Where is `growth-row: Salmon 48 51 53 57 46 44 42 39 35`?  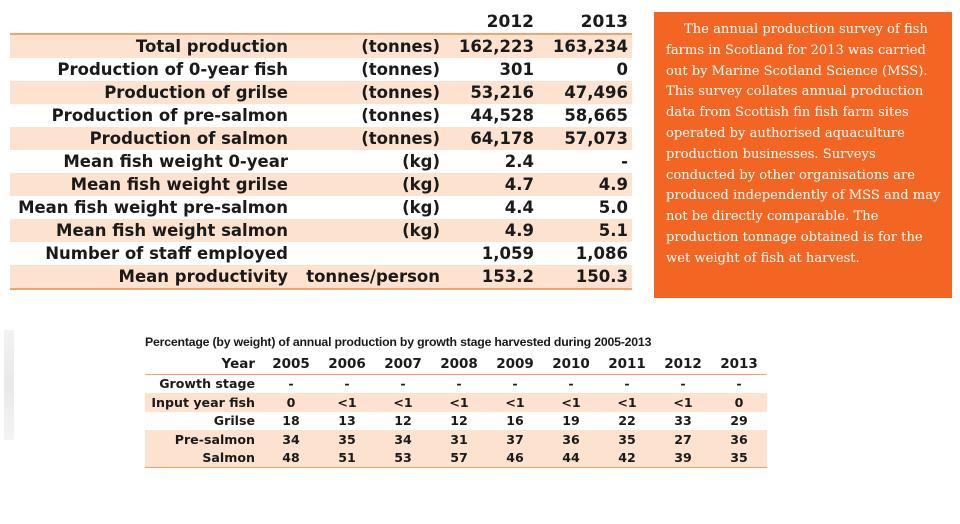 growth-row: Salmon 48 51 53 57 46 44 42 39 35 is located at coordinates (456, 458).